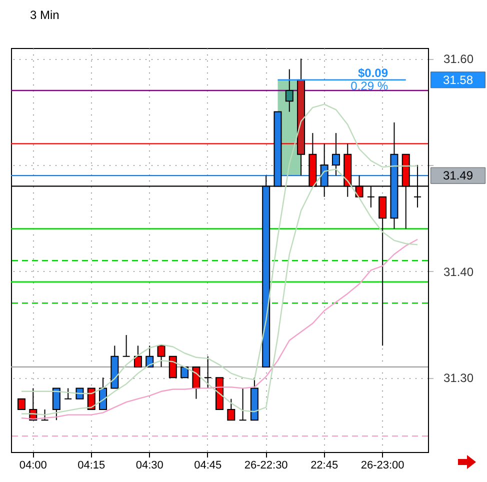 Image resolution: width=487 pixels, height=482 pixels. Describe the element at coordinates (33, 466) in the screenshot. I see `x-tick-label: 04:00` at that location.